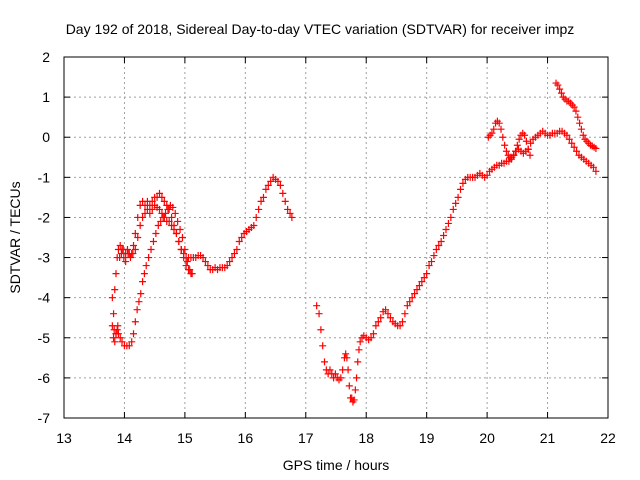 This screenshot has height=480, width=640. Describe the element at coordinates (44, 217) in the screenshot. I see `y-tick-label: -2` at that location.